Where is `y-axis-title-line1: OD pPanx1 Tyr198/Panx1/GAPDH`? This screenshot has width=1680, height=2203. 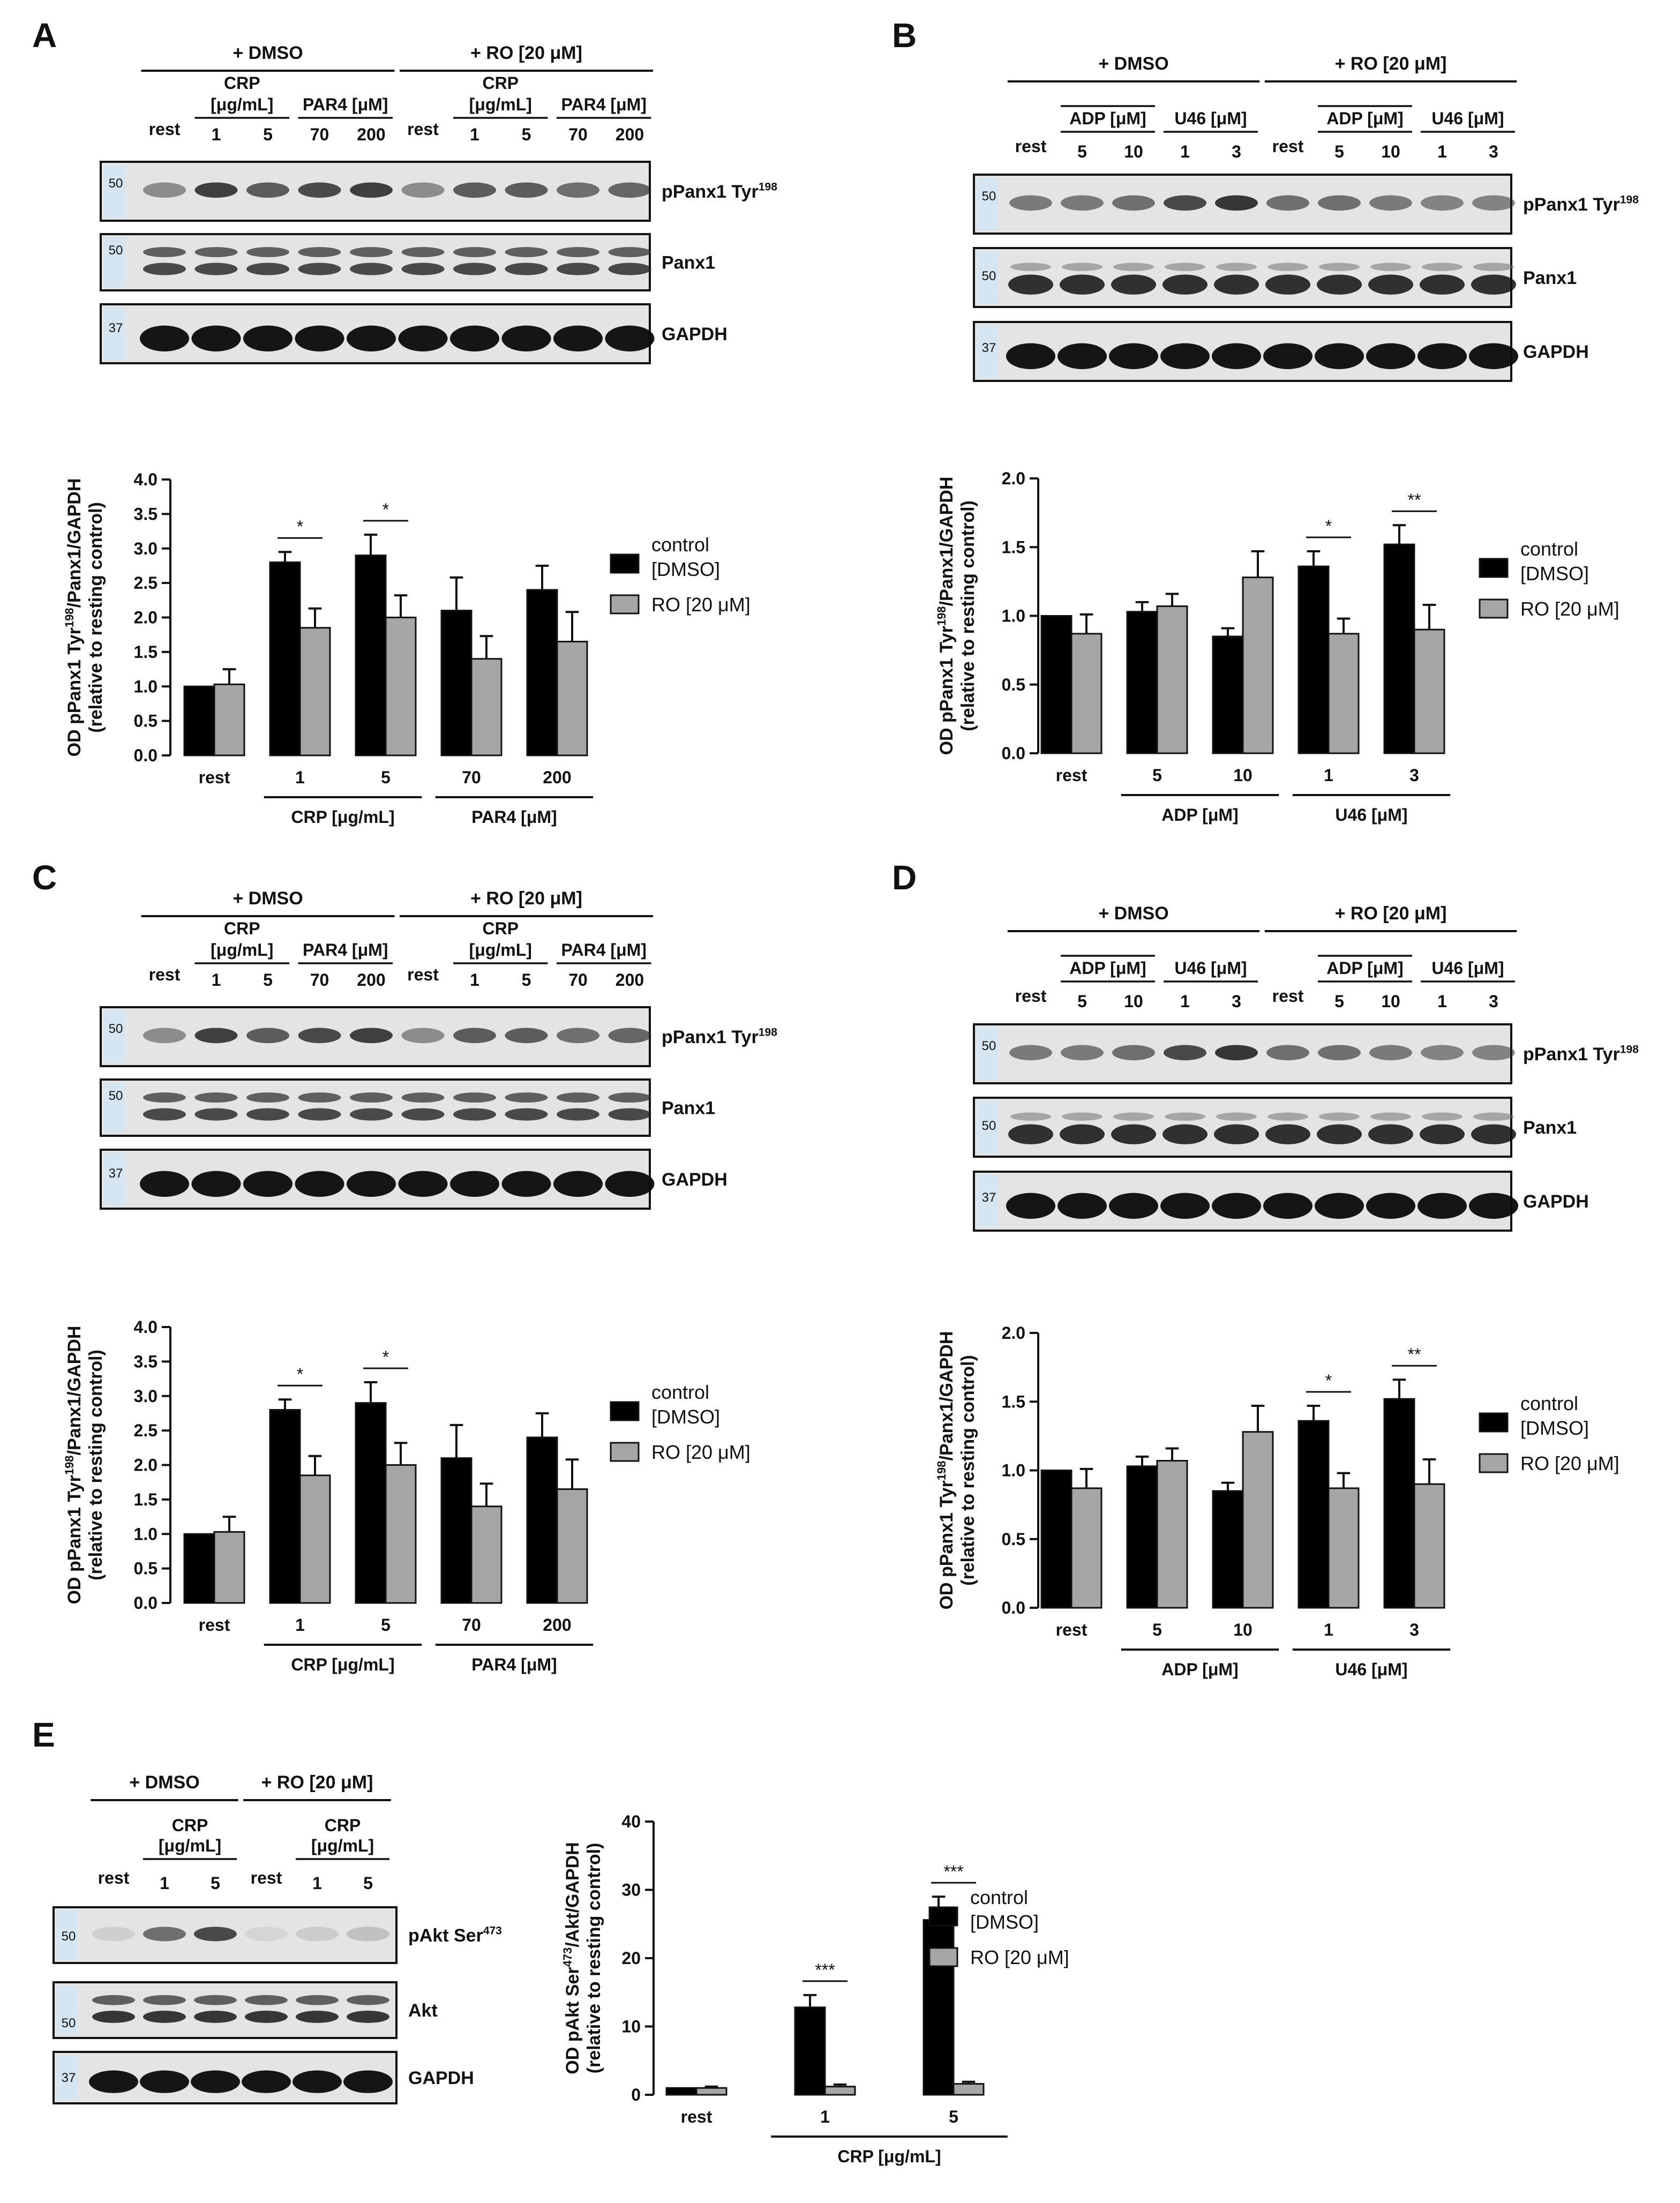
y-axis-title-line1: OD pPanx1 Tyr198/Panx1/GAPDH is located at coordinates (946, 1470).